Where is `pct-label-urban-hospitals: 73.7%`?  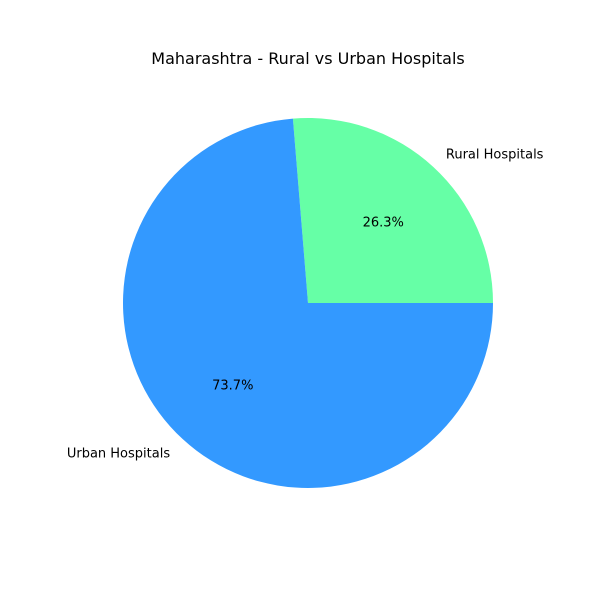
pct-label-urban-hospitals: 73.7% is located at coordinates (232, 386).